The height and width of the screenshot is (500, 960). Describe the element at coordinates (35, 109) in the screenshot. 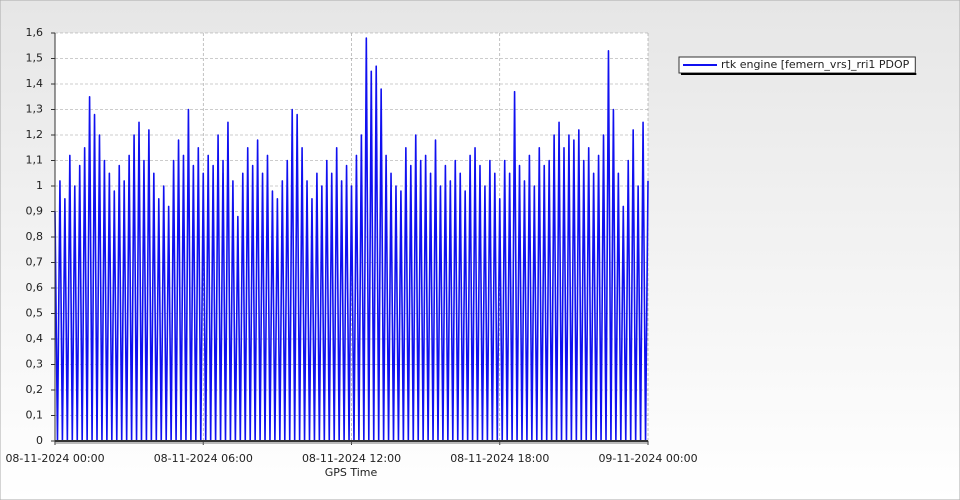

I see `y-tick-label: 1,3` at that location.